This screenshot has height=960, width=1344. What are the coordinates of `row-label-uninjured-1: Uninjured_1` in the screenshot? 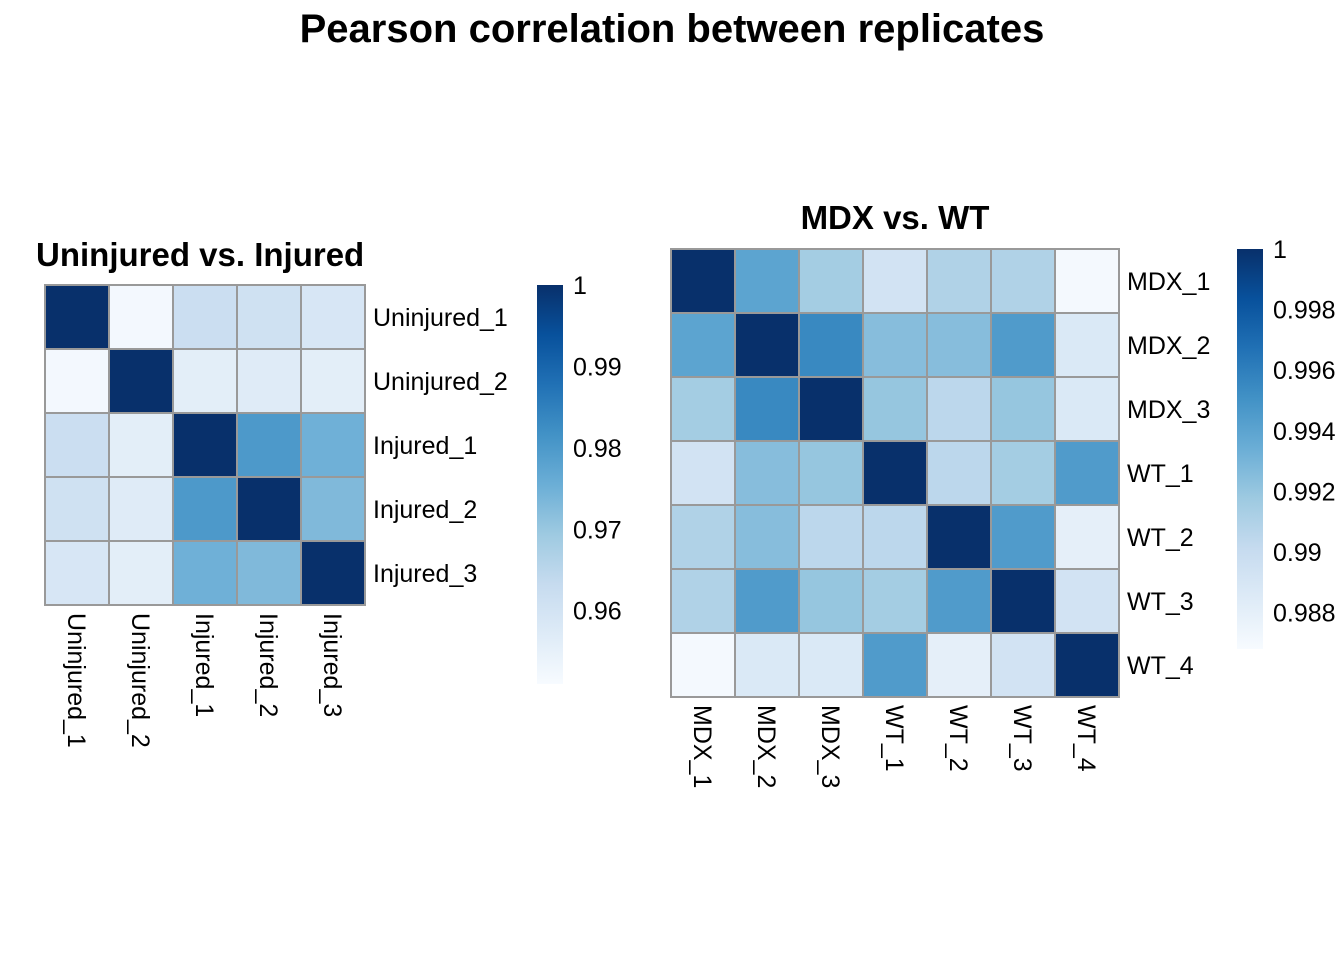 It's located at (440, 318).